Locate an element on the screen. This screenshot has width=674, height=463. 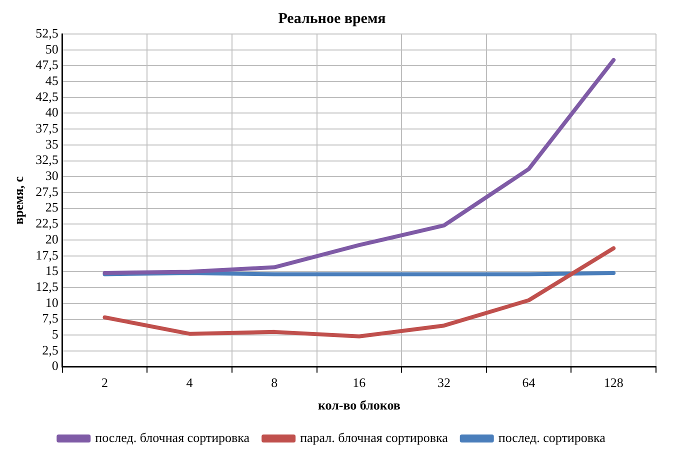
y-tick-label: 47,5 is located at coordinates (47, 64).